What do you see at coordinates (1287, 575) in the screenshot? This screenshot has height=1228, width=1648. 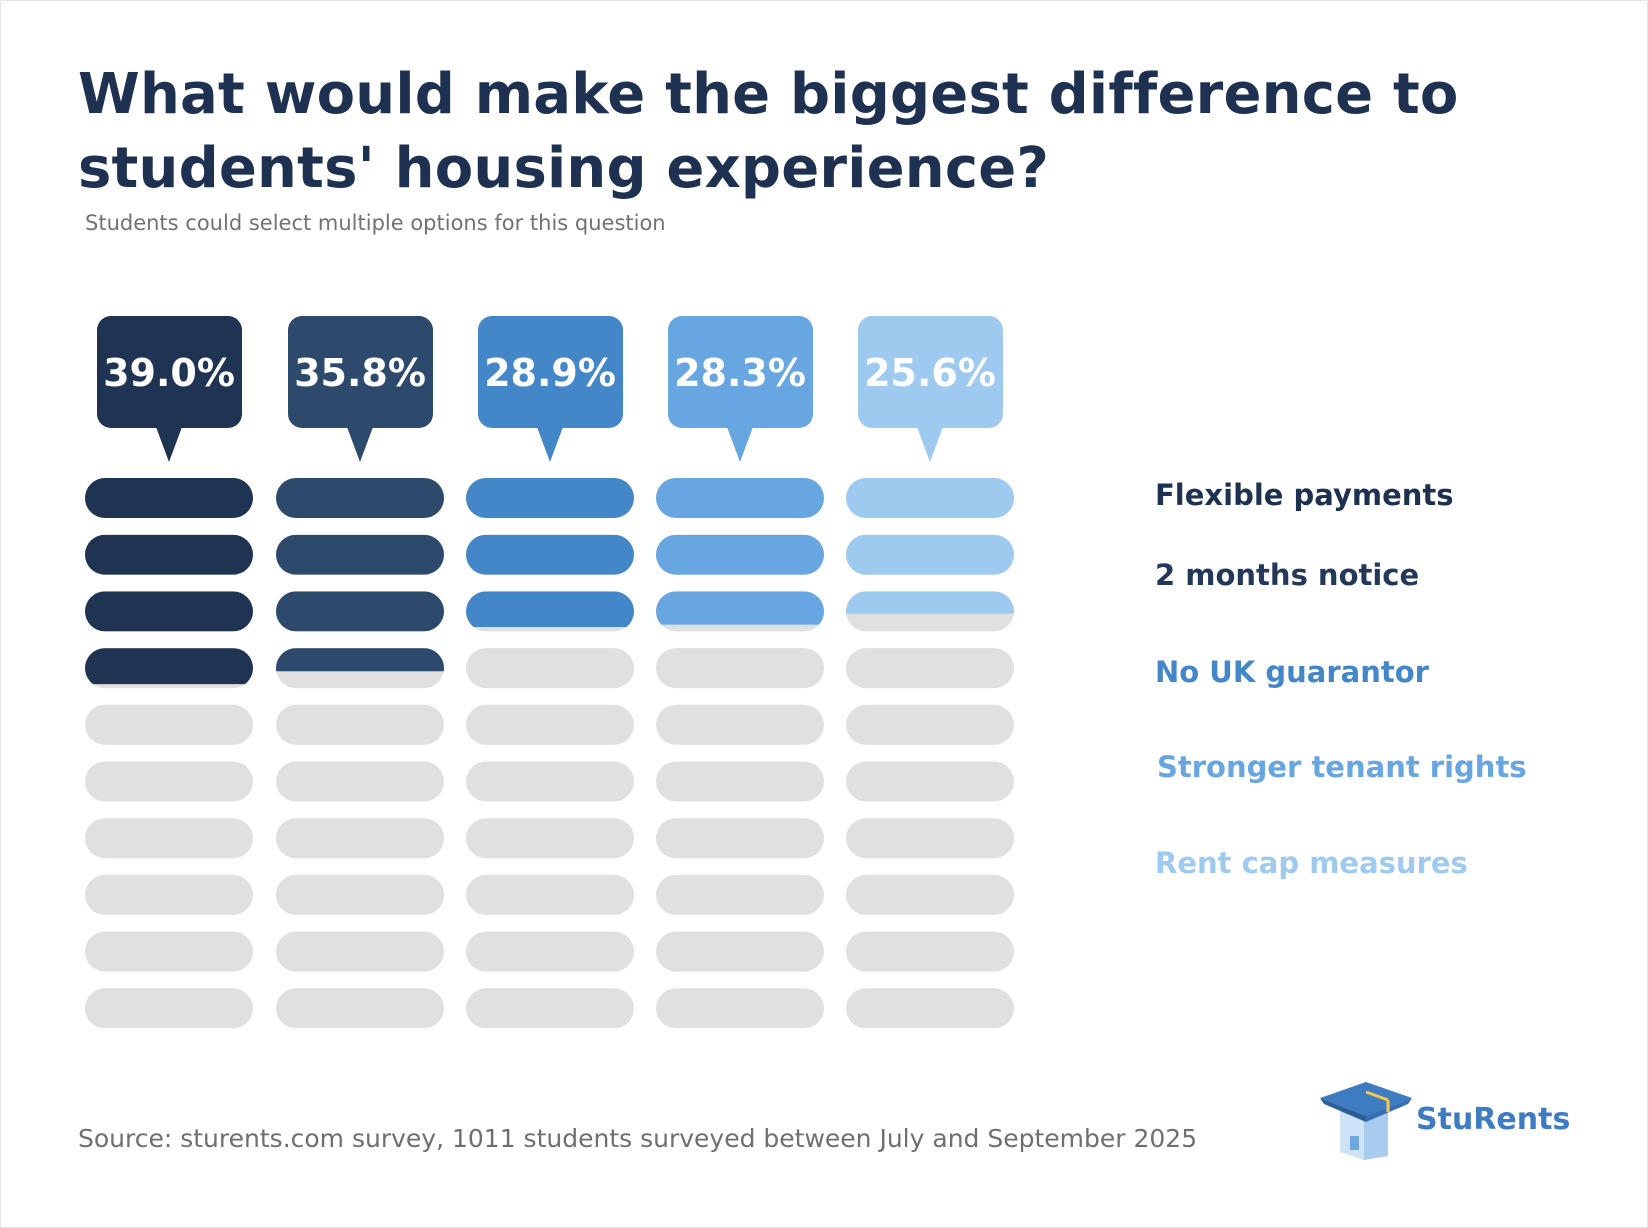 I see `legend-item-2-months-notice: 2 months notice` at bounding box center [1287, 575].